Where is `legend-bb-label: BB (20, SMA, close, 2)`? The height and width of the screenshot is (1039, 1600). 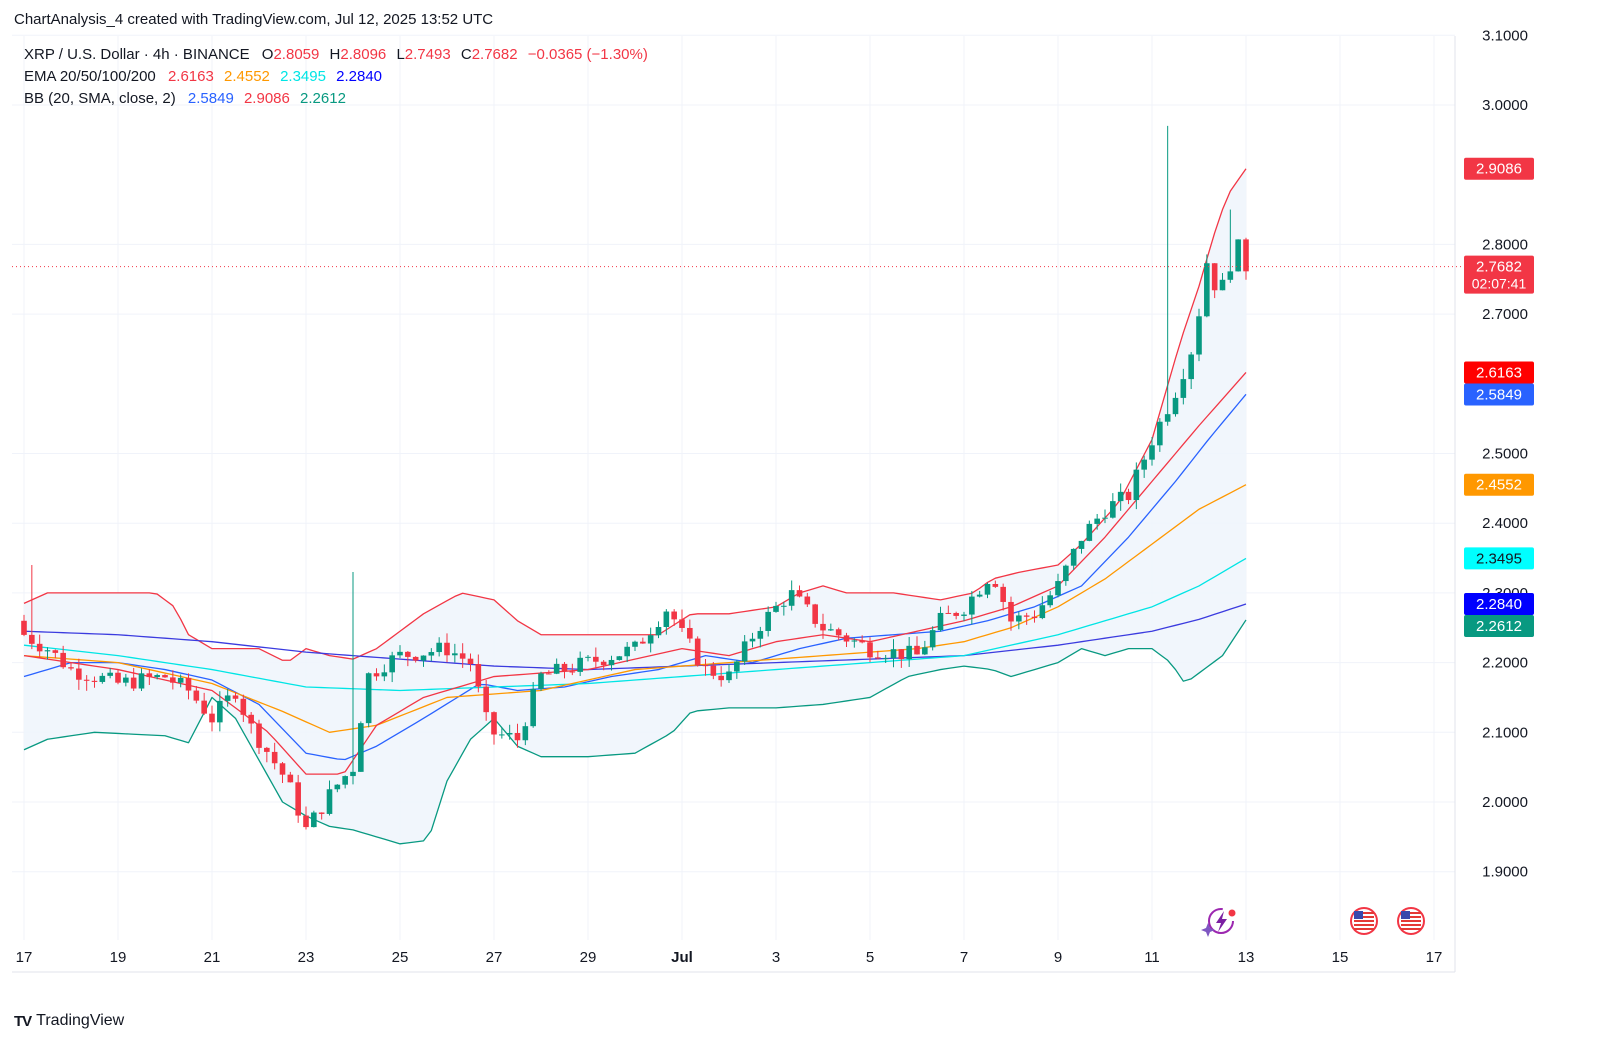
legend-bb-label: BB (20, SMA, close, 2) is located at coordinates (100, 98).